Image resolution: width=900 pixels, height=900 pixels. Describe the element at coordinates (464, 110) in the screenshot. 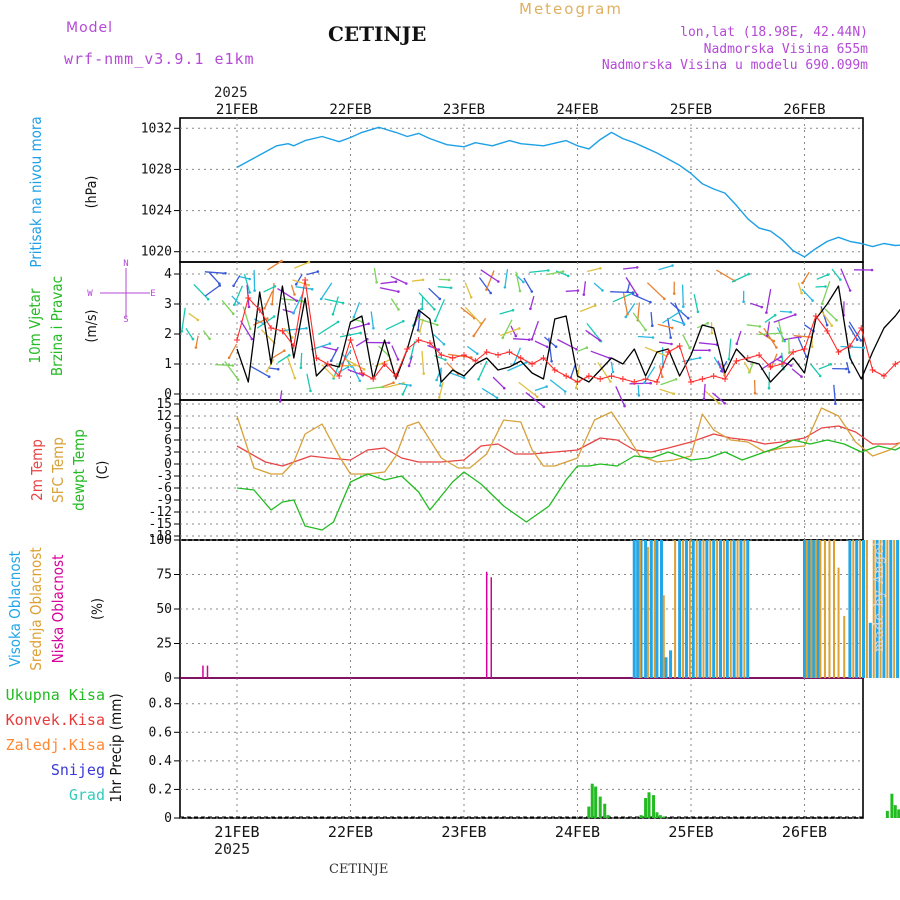

I see `x-tick-label-top: 23FEB` at that location.